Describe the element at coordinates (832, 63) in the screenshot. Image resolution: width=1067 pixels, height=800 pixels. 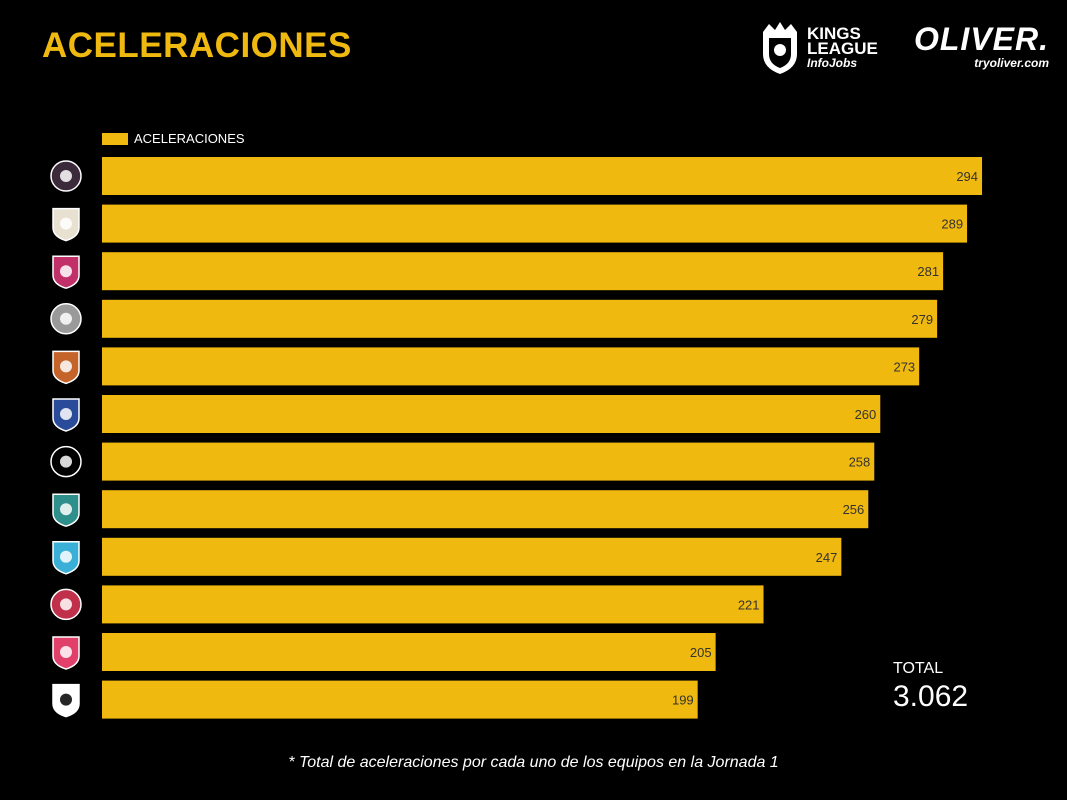
I see `kings-league-sponsor: InfoJobs` at that location.